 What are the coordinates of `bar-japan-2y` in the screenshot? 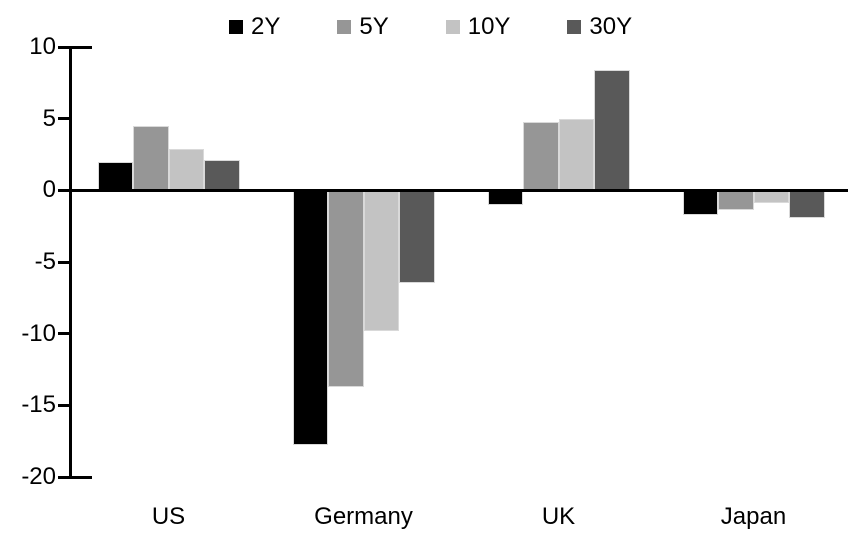 It's located at (700, 201).